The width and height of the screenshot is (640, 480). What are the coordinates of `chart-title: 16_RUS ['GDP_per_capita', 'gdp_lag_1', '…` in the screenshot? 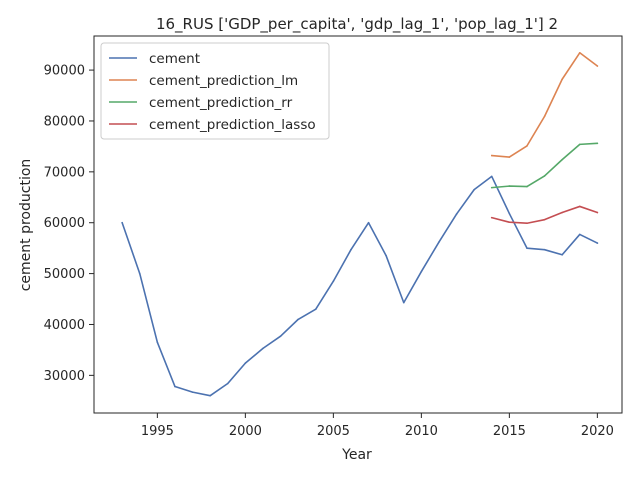 It's located at (357, 24).